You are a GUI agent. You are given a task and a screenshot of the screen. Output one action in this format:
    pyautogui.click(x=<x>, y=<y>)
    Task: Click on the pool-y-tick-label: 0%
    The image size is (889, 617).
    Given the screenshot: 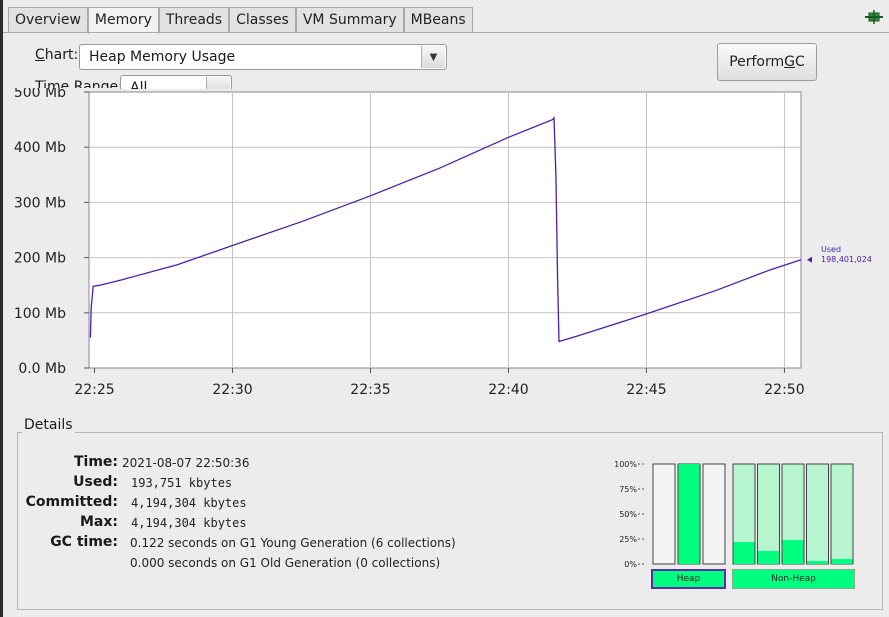 What is the action you would take?
    pyautogui.click(x=630, y=564)
    